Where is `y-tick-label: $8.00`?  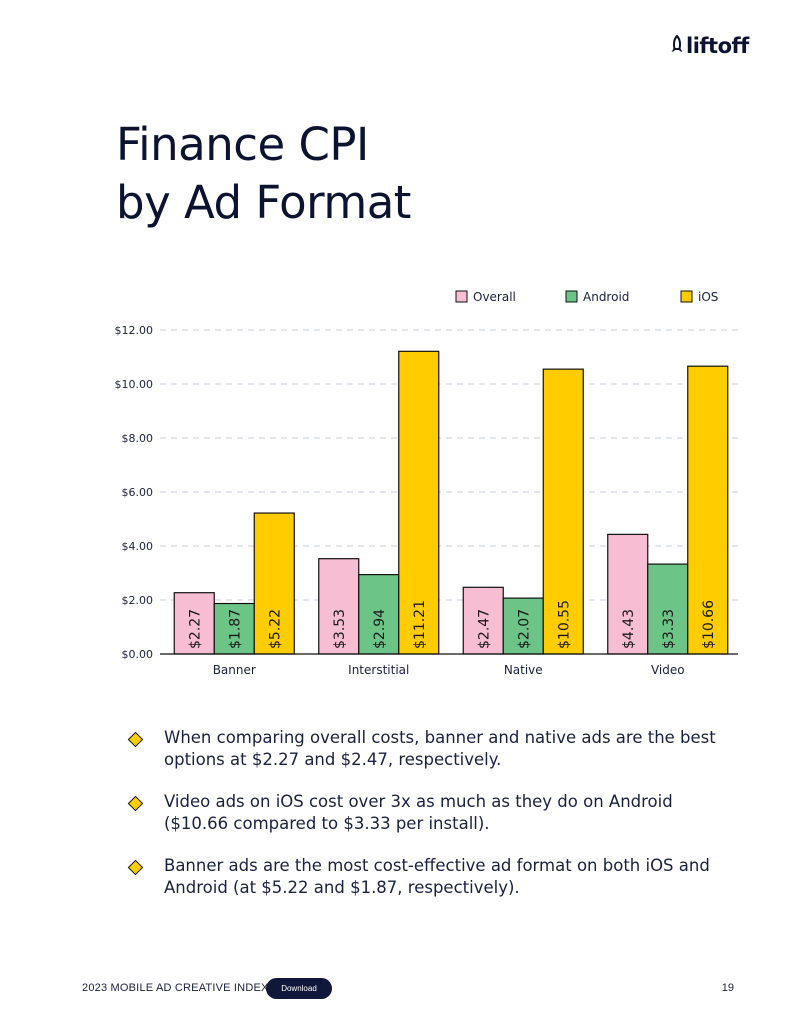
y-tick-label: $8.00 is located at coordinates (138, 438).